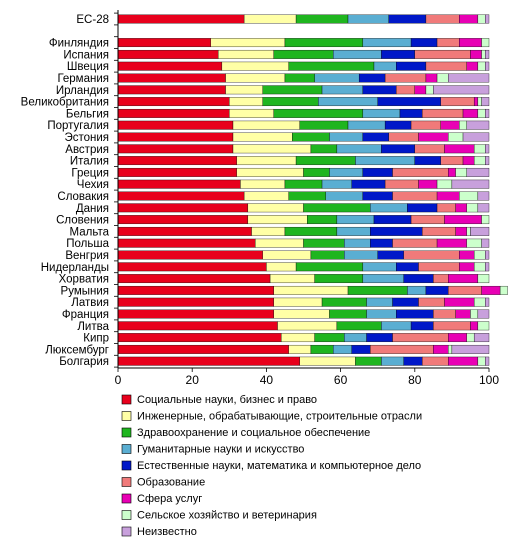  Describe the element at coordinates (82, 91) in the screenshot. I see `category-label: Ирландия` at that location.